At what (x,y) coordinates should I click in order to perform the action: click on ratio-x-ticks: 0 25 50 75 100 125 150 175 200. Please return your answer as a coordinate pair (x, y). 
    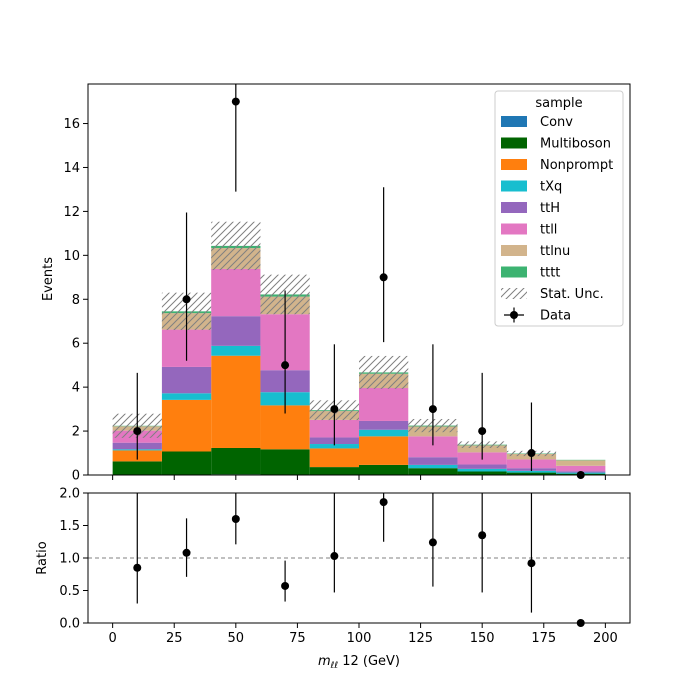
    Looking at the image, I should click on (363, 634).